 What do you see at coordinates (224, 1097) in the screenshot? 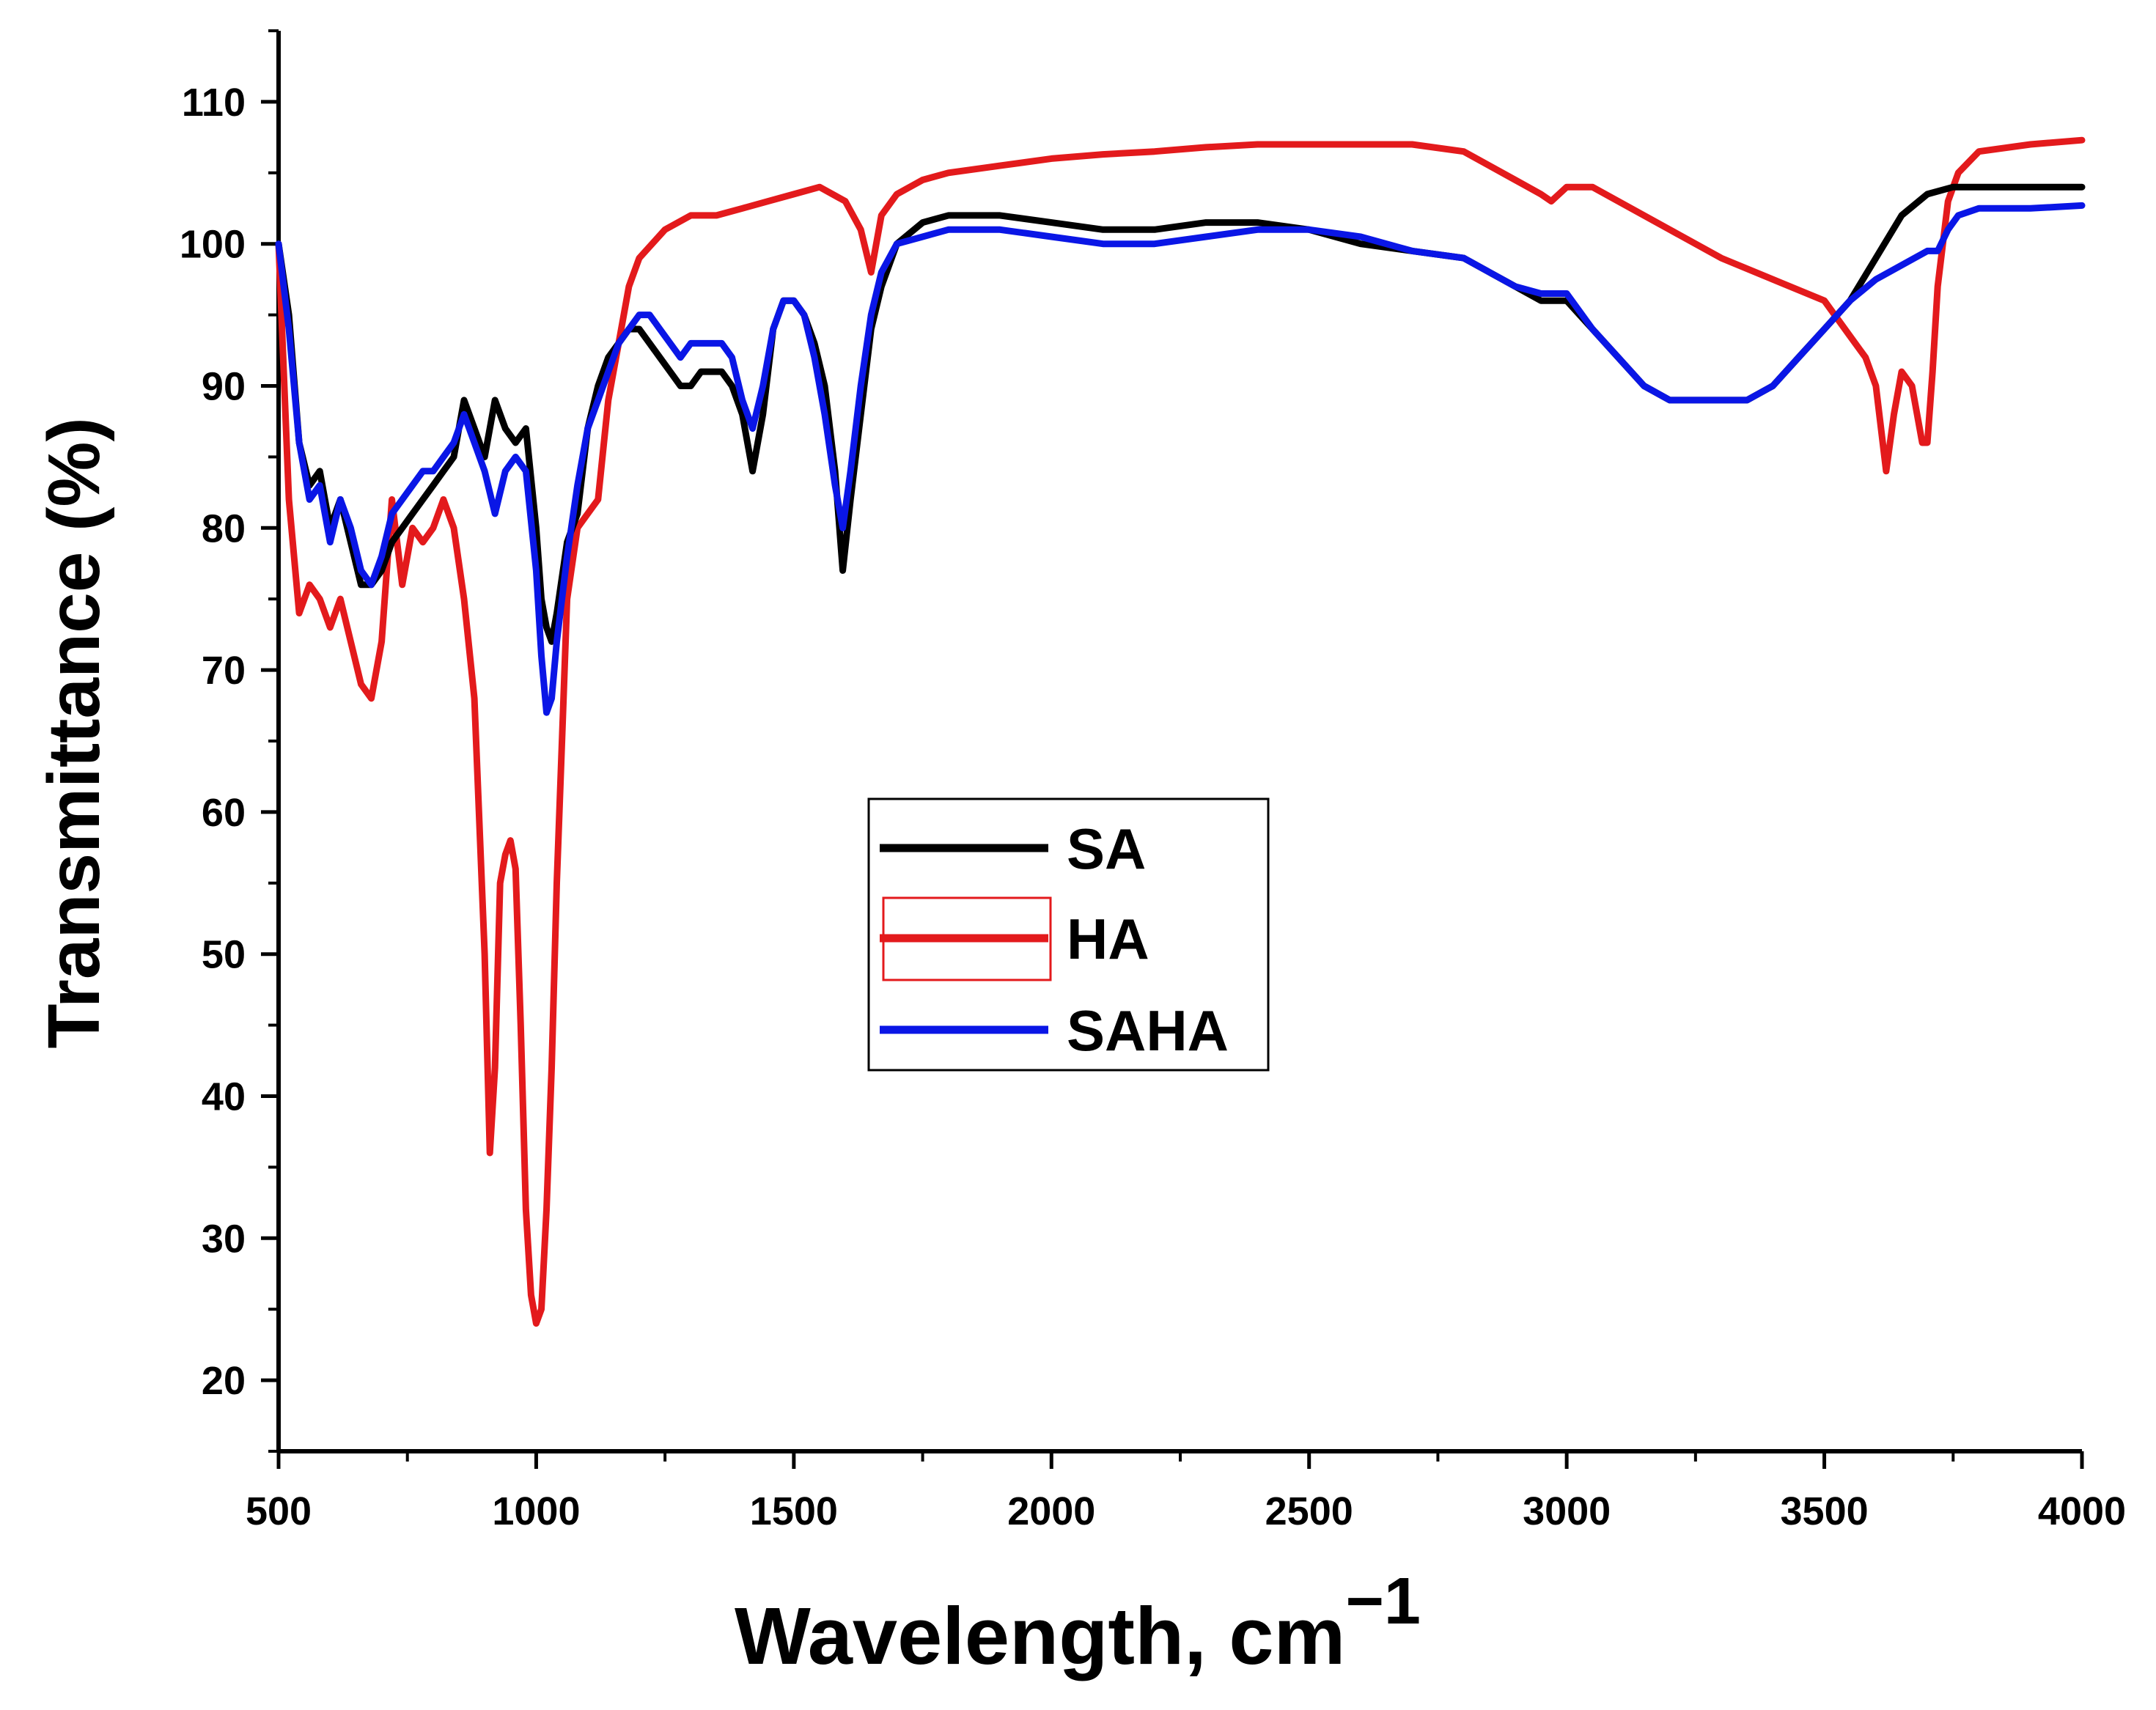
I see `y-tick-label: 40` at bounding box center [224, 1097].